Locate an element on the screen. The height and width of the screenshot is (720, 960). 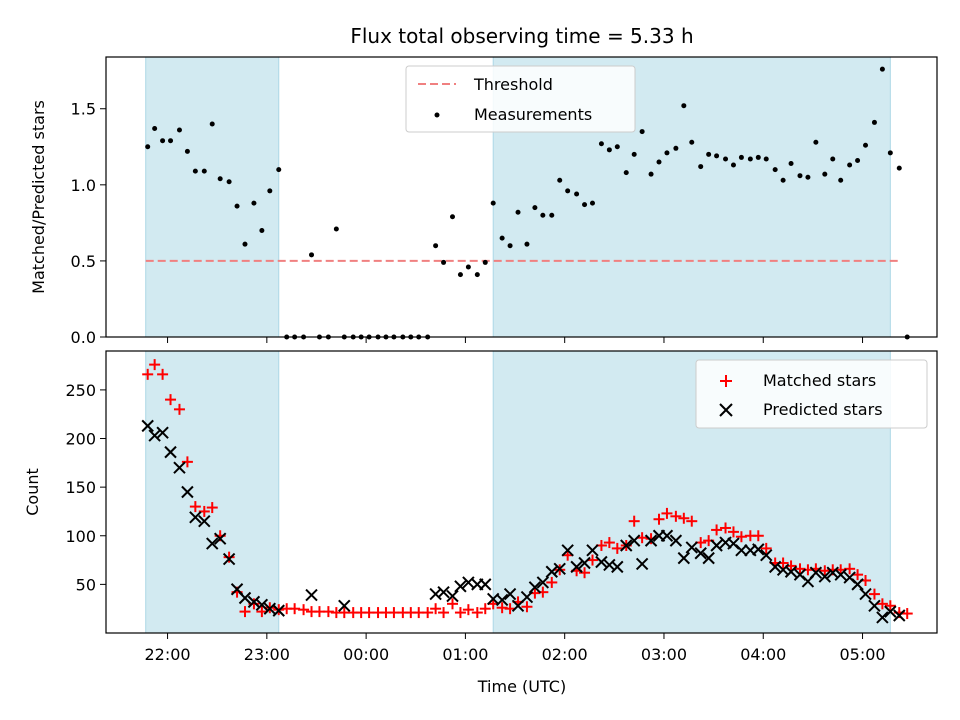
bottom-y-tick-label: 150 is located at coordinates (80, 487).